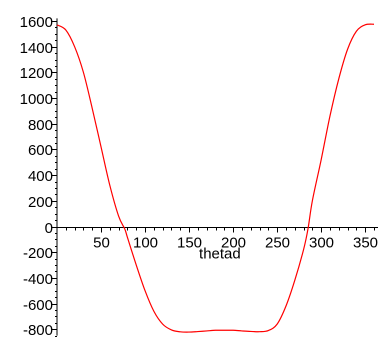 This screenshot has width=386, height=339. What do you see at coordinates (321, 243) in the screenshot?
I see `x-tick-label: 300` at bounding box center [321, 243].